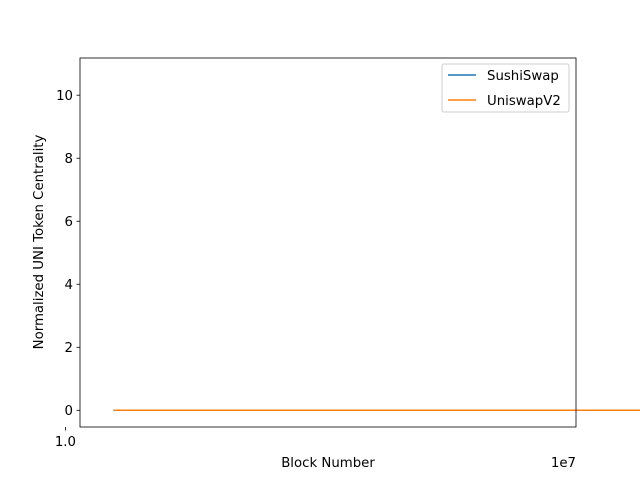 This screenshot has width=640, height=480. I want to click on y-tick-label: 2, so click(69, 348).